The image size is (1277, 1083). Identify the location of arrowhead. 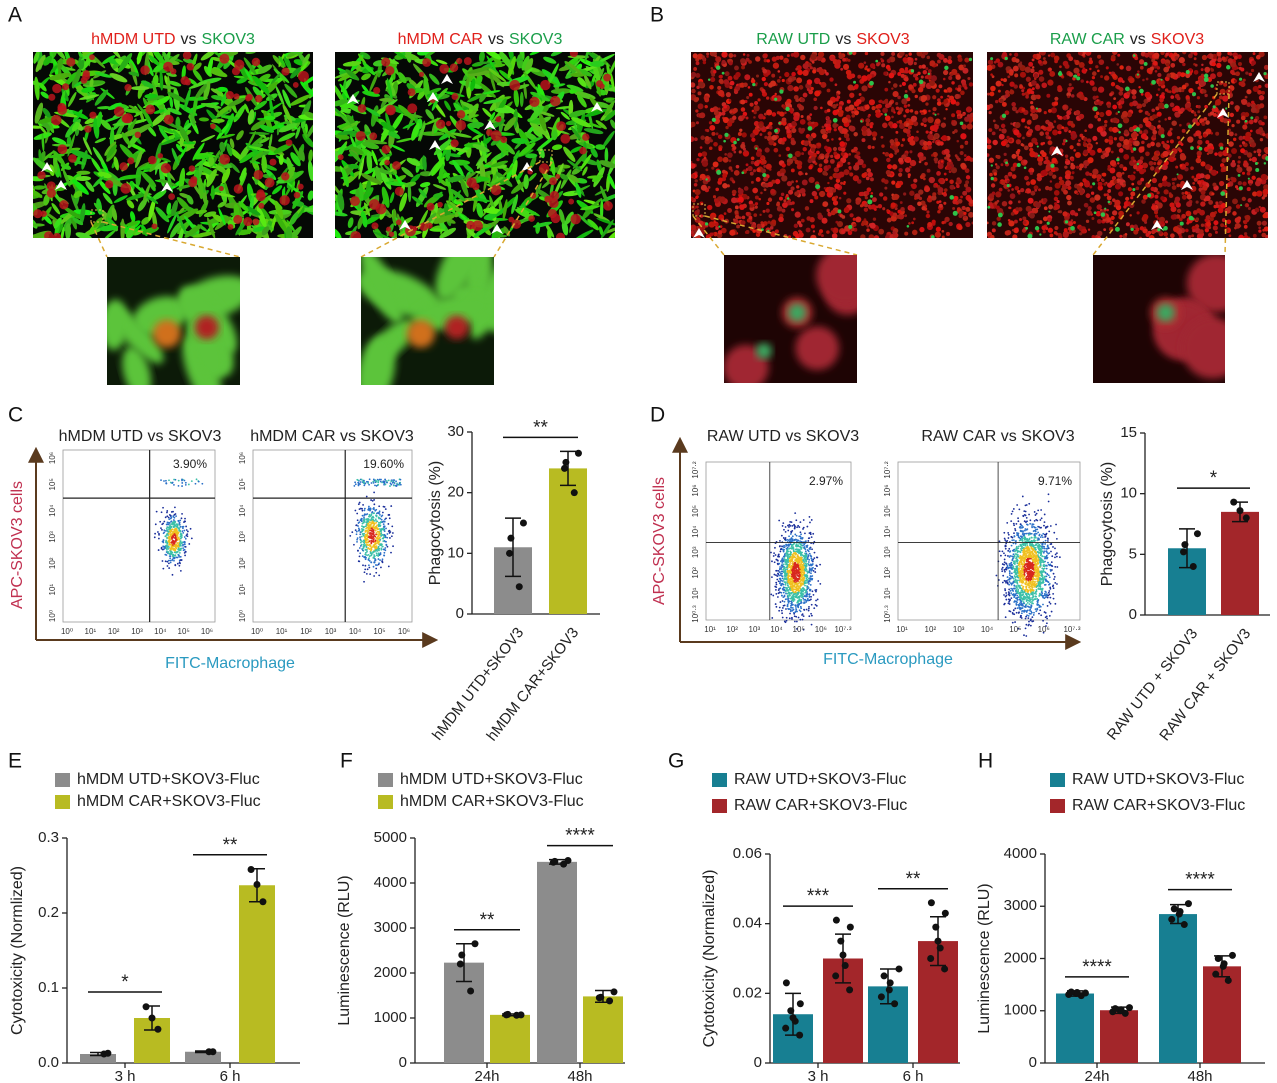
(61, 185).